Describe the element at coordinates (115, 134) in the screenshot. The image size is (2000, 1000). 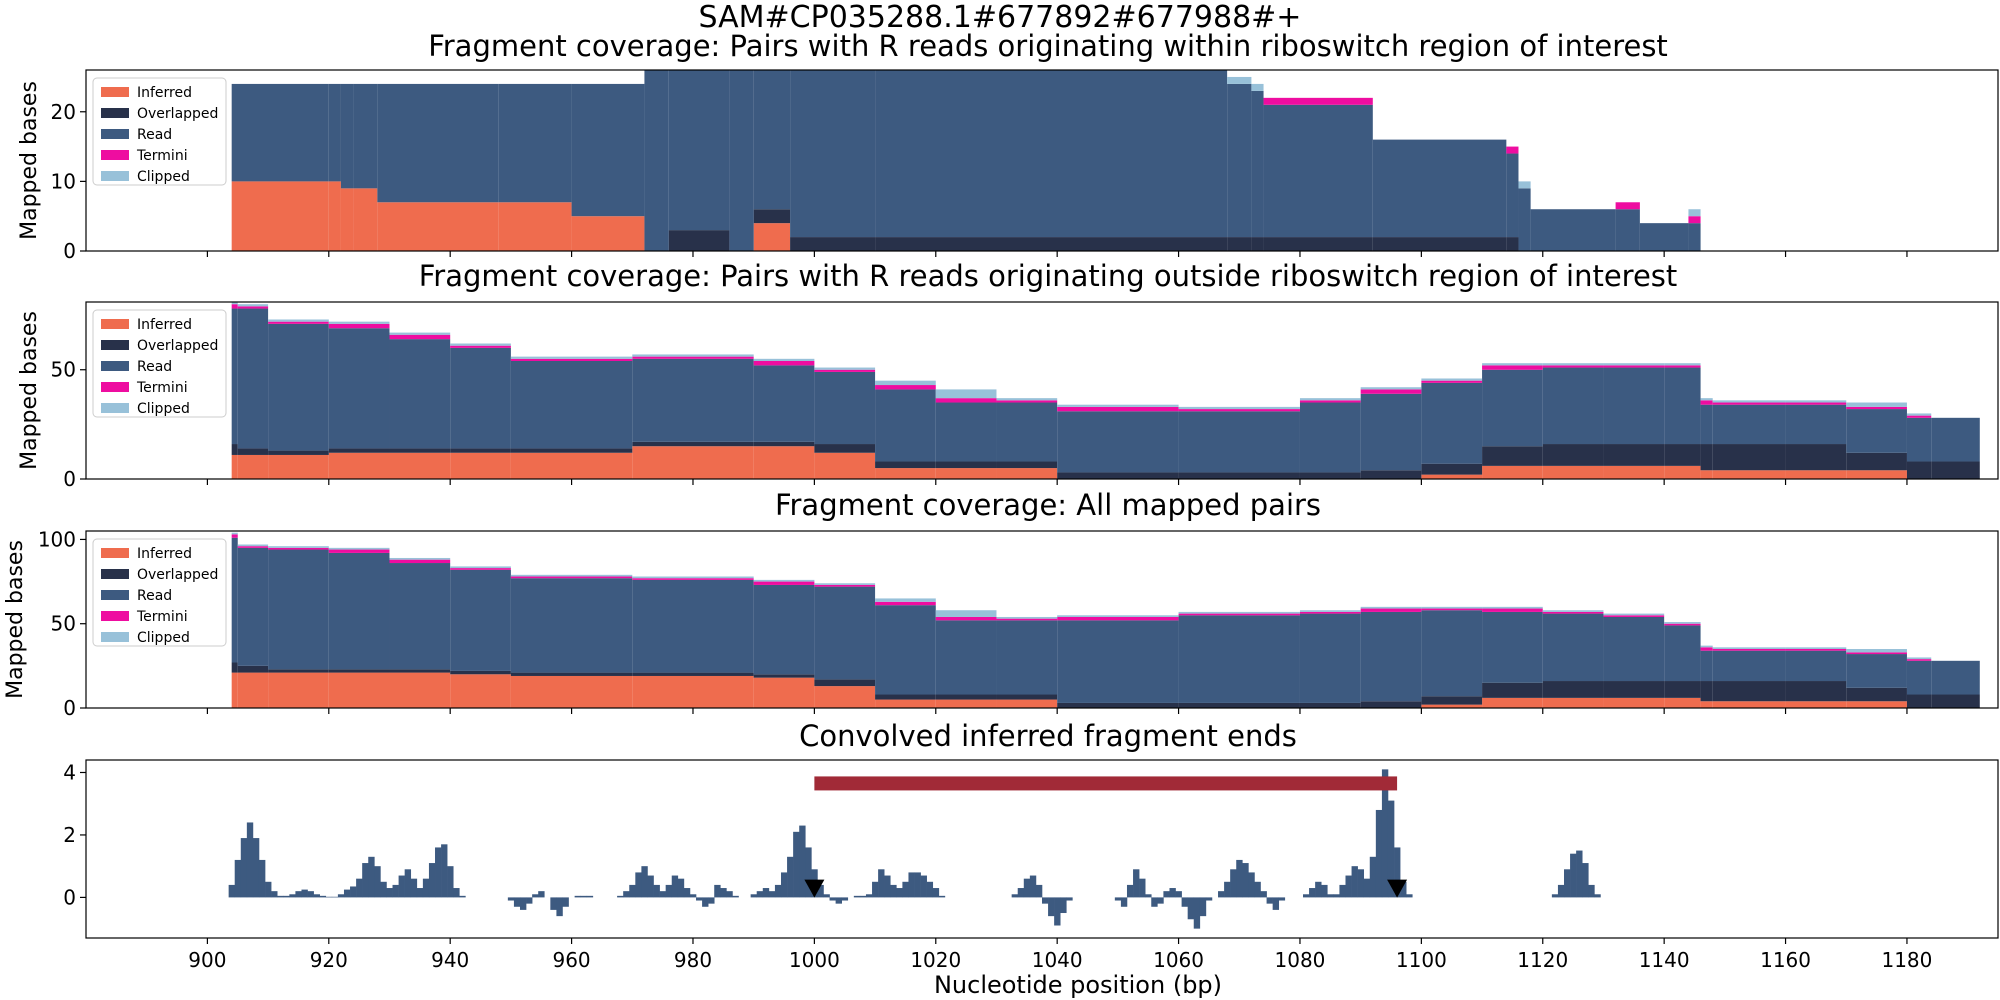
I see `legend-swatch-read` at that location.